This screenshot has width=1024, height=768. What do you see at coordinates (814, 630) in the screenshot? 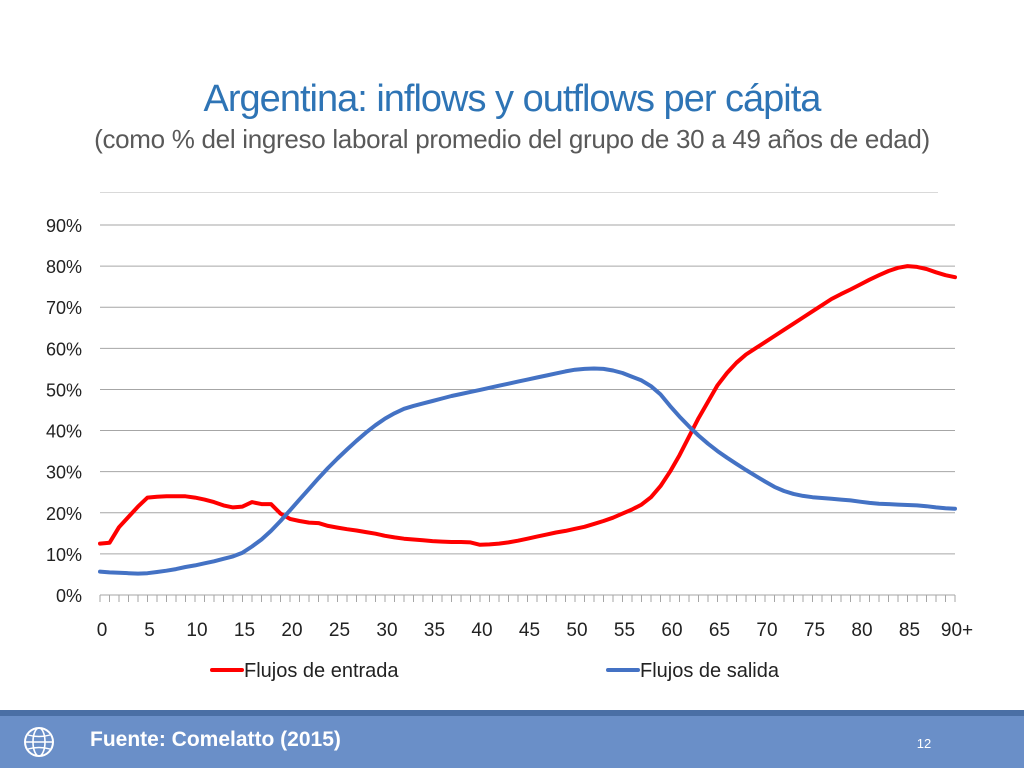
I see `x-tick-label: 75` at bounding box center [814, 630].